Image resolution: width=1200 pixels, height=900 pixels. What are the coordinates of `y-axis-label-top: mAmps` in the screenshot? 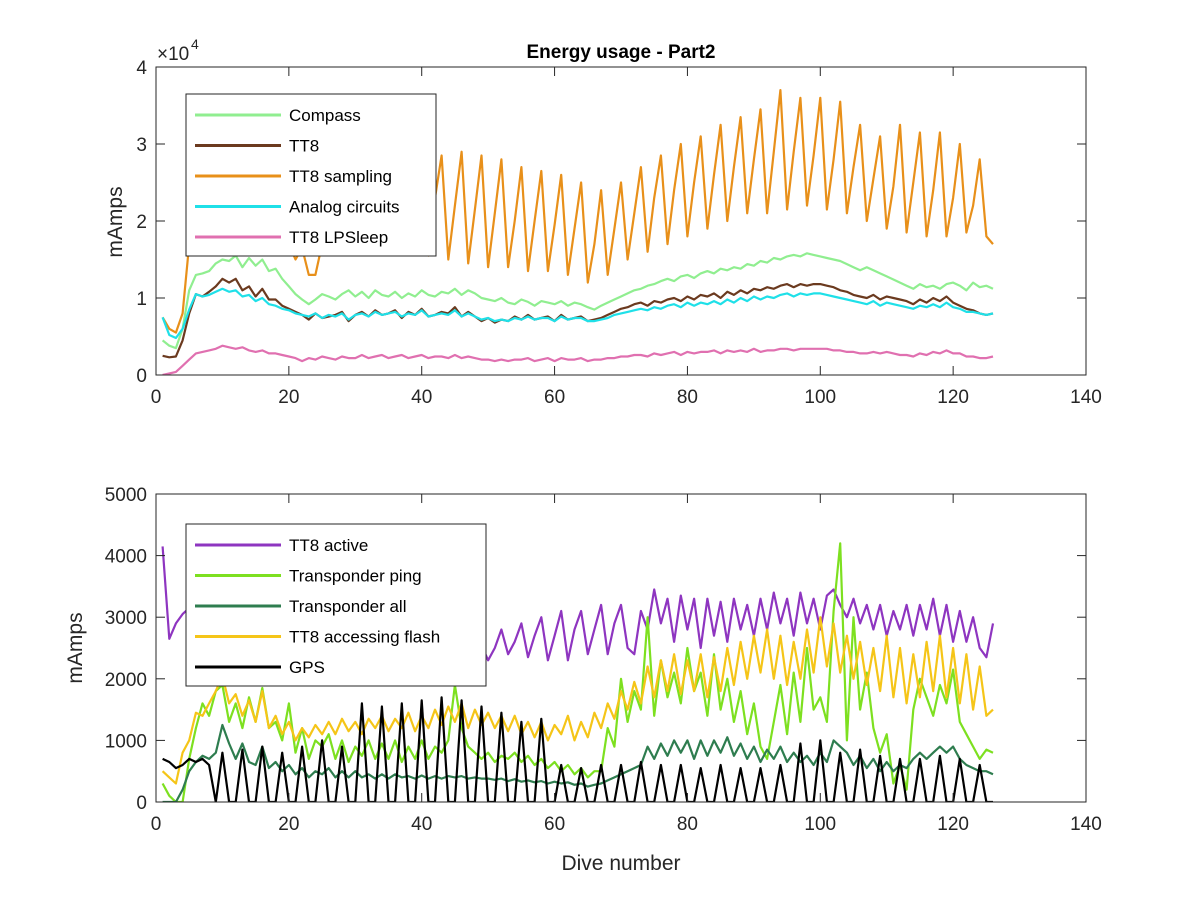 It's located at (115, 221).